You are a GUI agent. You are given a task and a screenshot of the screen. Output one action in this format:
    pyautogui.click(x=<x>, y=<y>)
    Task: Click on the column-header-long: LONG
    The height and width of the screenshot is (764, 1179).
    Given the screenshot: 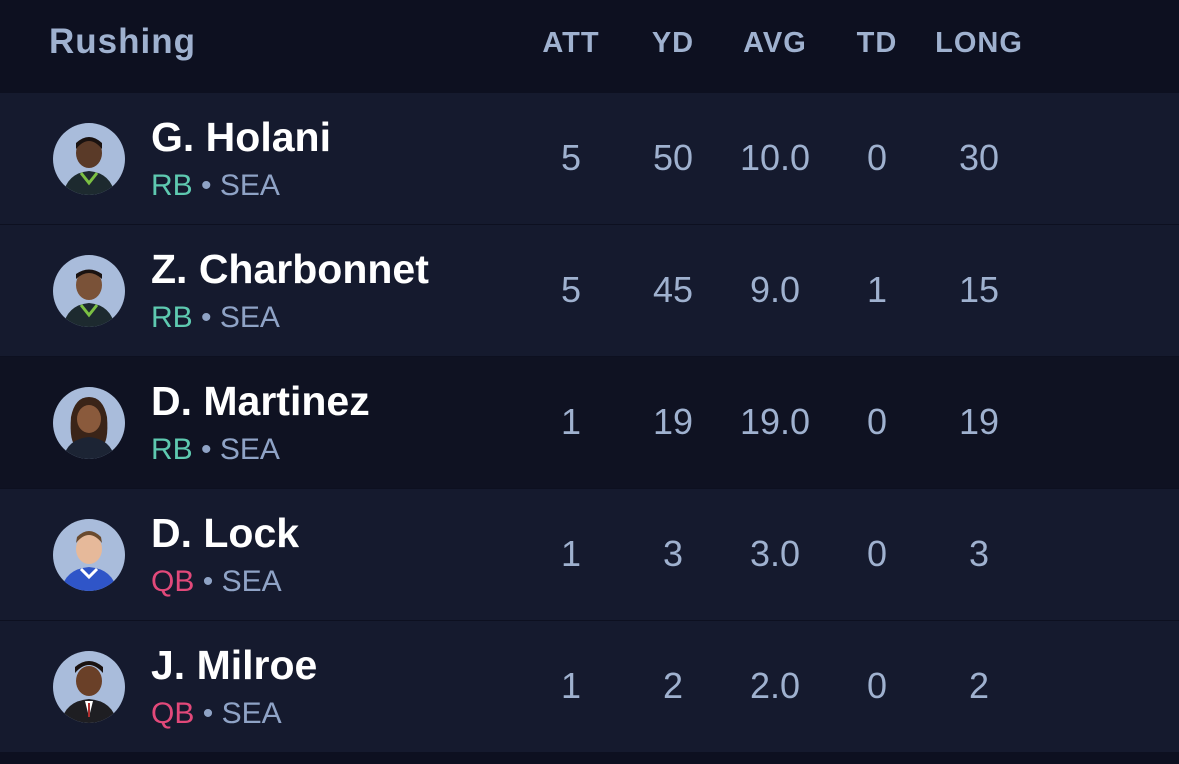 What is the action you would take?
    pyautogui.click(x=979, y=43)
    